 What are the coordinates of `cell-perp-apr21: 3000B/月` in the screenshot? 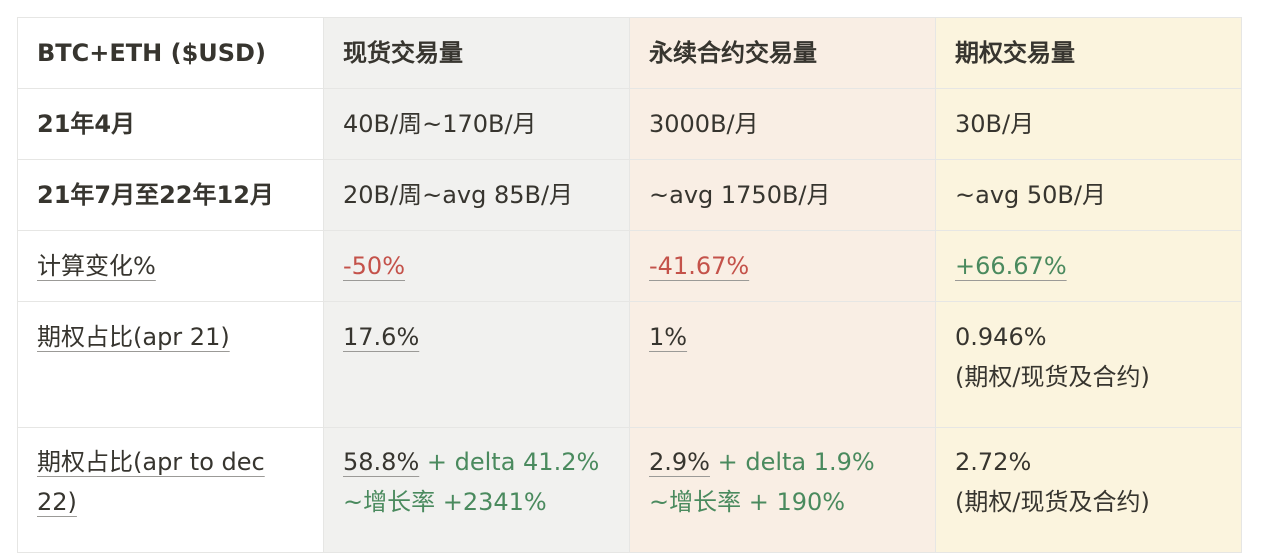 It's located at (782, 124).